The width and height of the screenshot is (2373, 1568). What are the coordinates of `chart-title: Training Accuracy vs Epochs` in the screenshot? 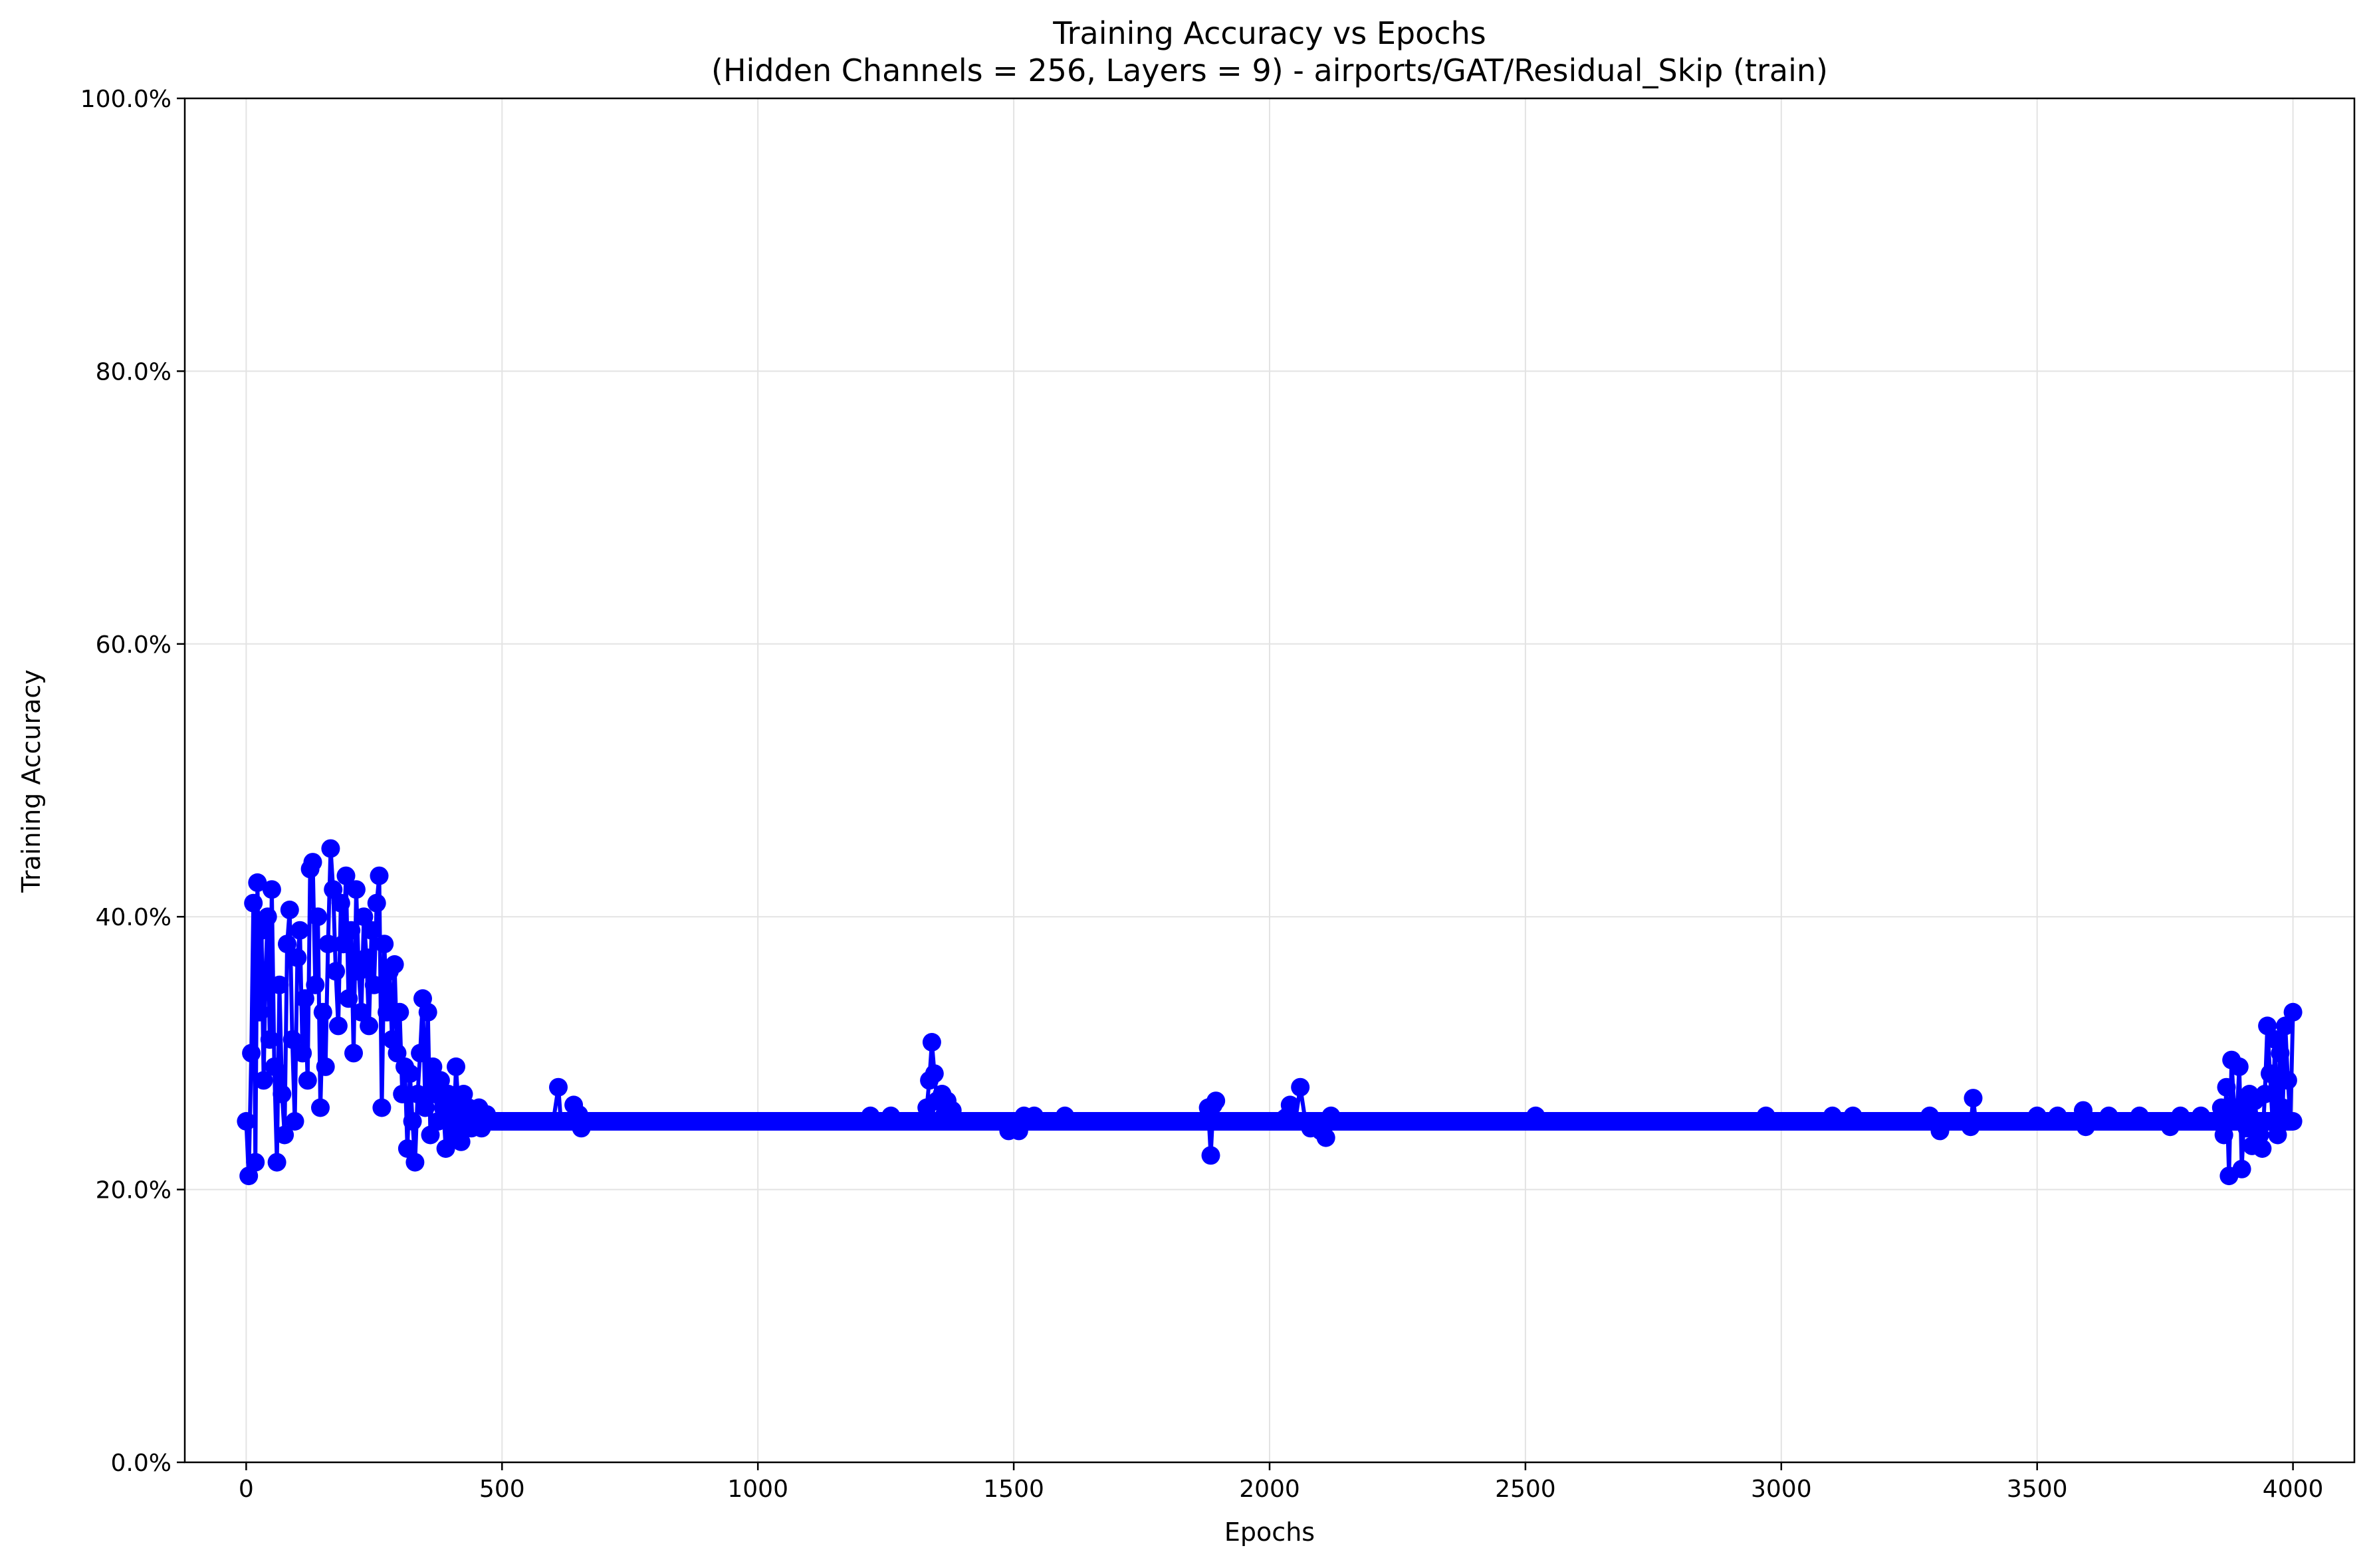 It's located at (1269, 33).